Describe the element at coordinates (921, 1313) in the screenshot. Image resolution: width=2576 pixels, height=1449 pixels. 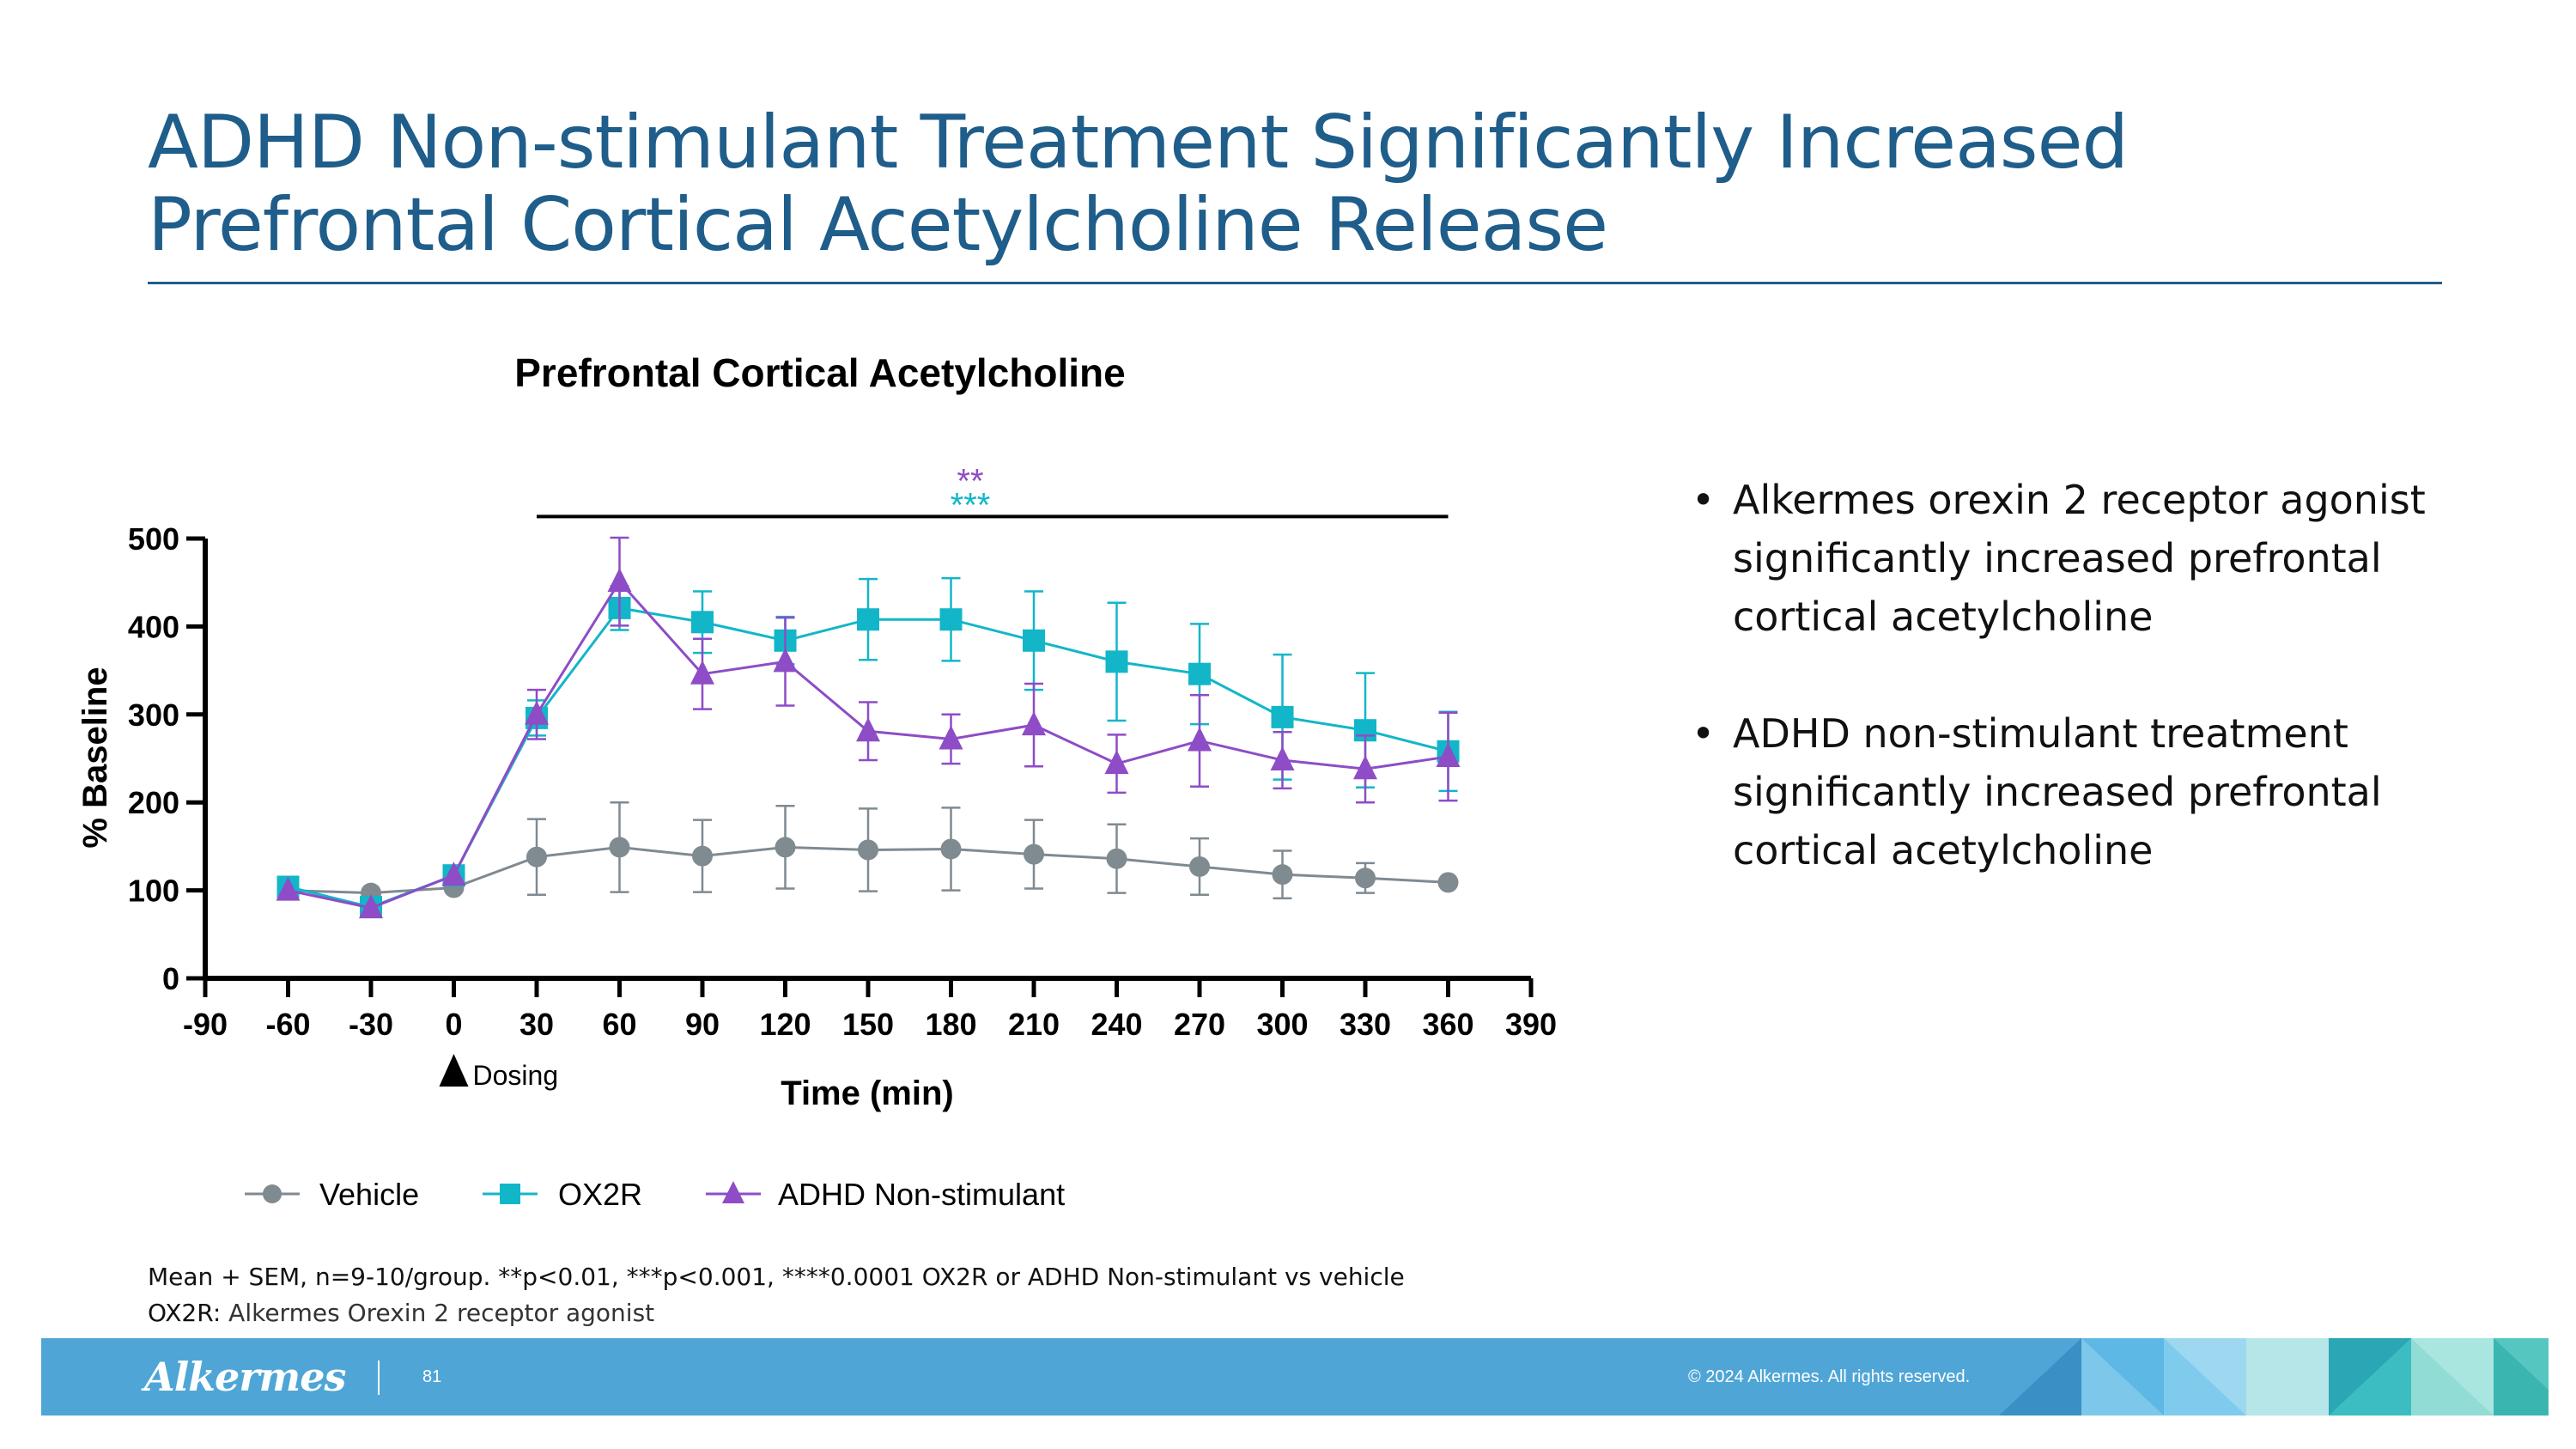
I see `footnote-abbrev: OX2R: Alkermes Orexin 2 receptor agonist` at that location.